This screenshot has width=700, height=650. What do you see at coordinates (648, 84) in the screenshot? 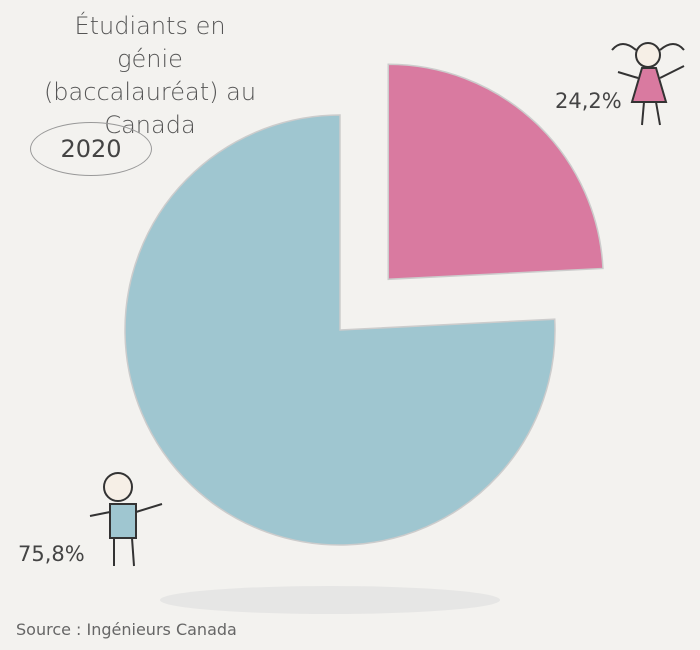
I see `girl-figure` at bounding box center [648, 84].